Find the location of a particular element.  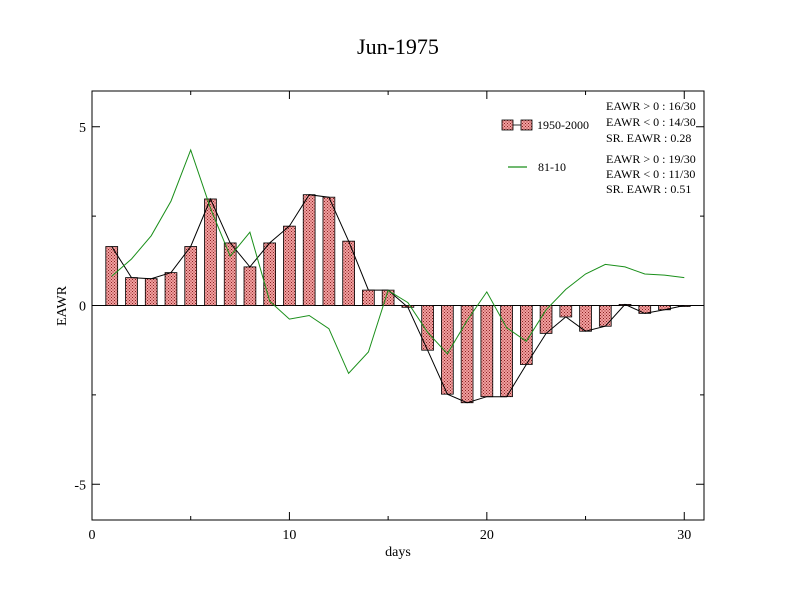

y-tick-label--5: -5 is located at coordinates (80, 485).